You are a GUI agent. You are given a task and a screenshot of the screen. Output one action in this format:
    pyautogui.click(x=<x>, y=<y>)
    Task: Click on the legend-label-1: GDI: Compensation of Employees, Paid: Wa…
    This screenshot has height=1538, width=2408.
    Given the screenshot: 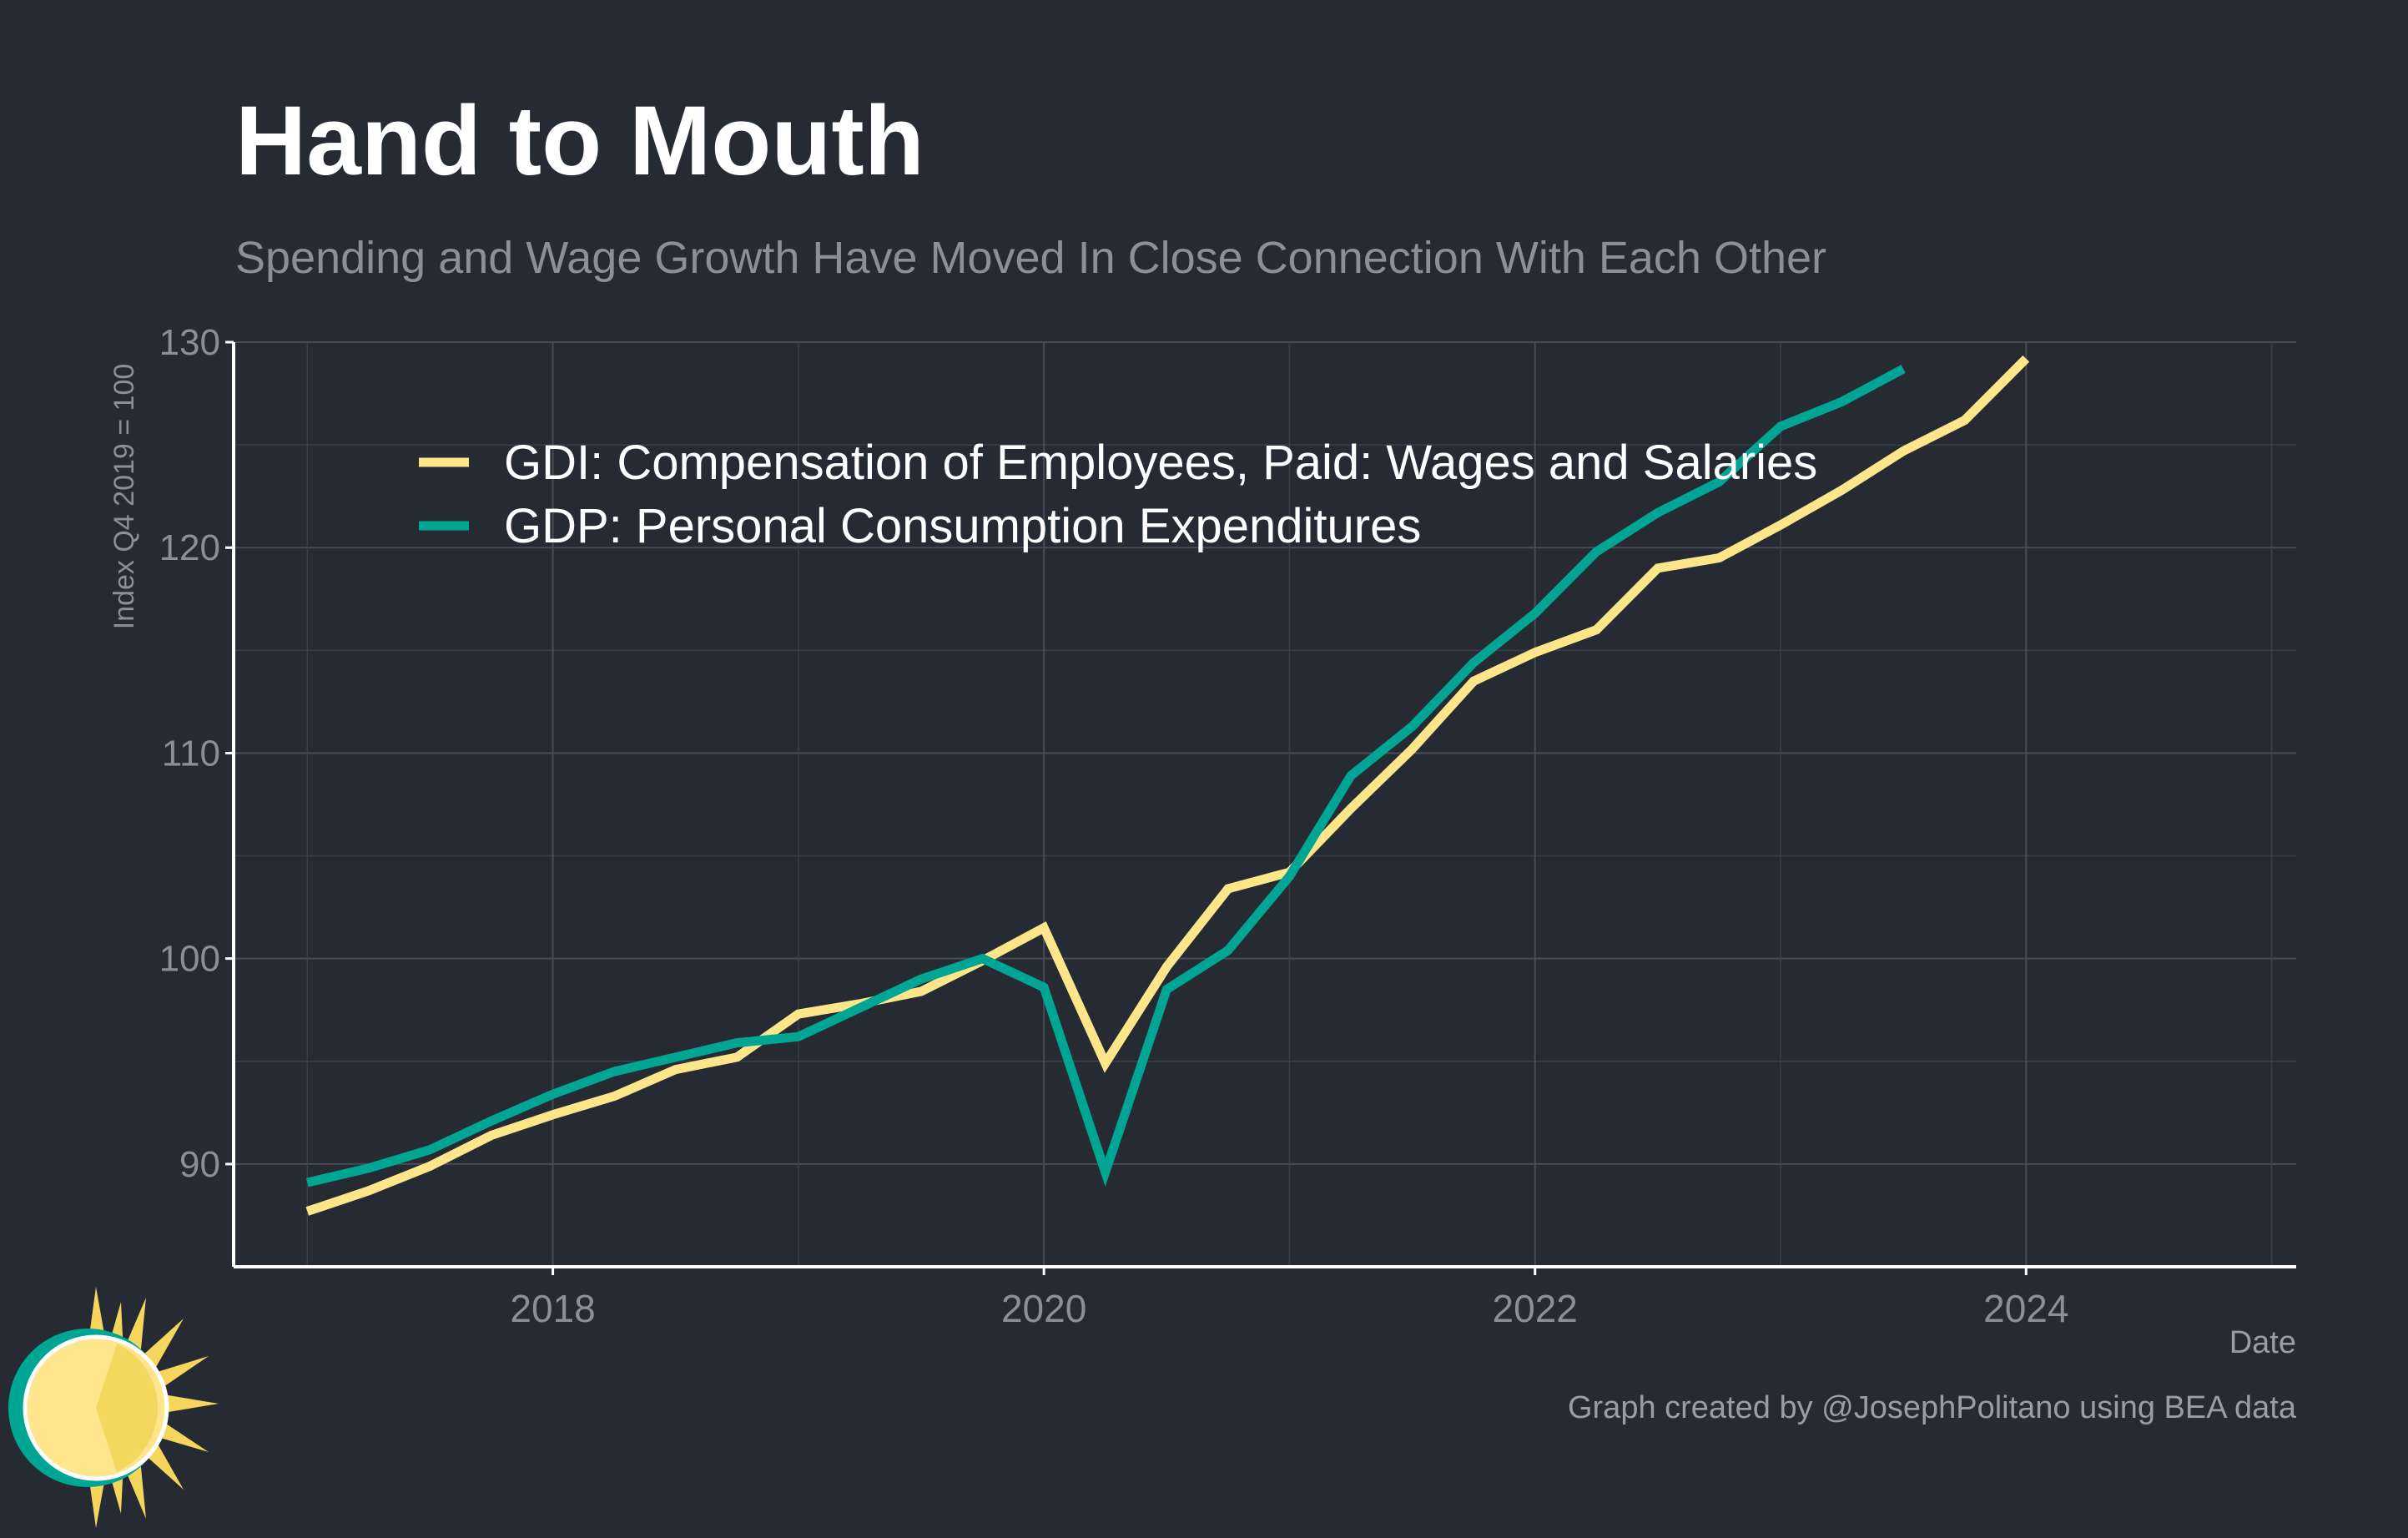 What is the action you would take?
    pyautogui.click(x=1160, y=463)
    